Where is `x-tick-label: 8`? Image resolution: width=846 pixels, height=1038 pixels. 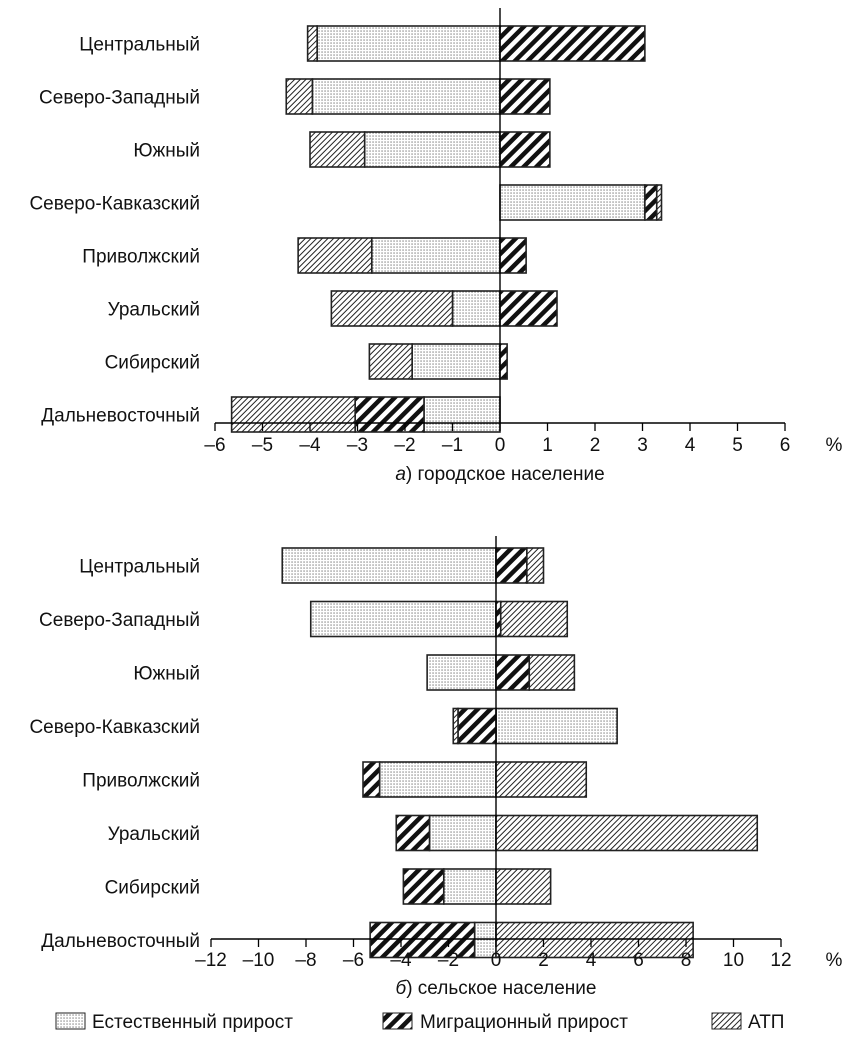 x-tick-label: 8 is located at coordinates (686, 960).